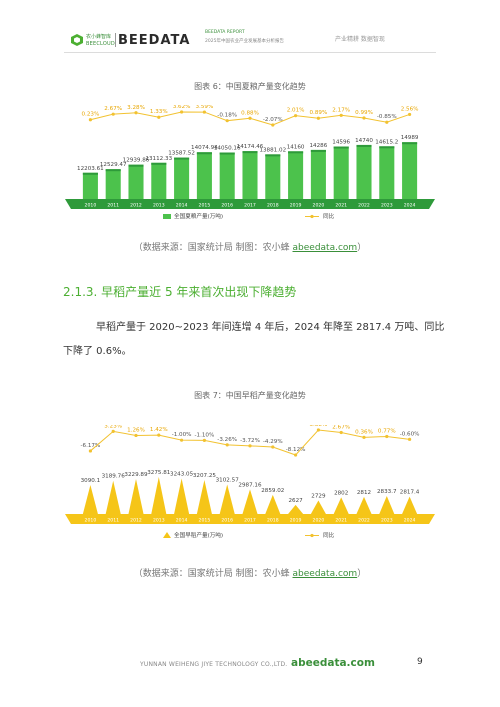 This screenshot has width=500, height=707. What do you see at coordinates (227, 206) in the screenshot?
I see `fig6-tick-2016: 2016` at bounding box center [227, 206].